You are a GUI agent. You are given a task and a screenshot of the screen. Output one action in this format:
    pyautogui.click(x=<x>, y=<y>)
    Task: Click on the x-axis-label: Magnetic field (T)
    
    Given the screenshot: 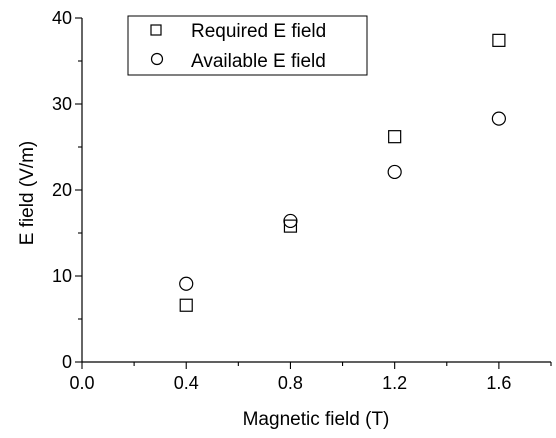 What is the action you would take?
    pyautogui.click(x=316, y=419)
    